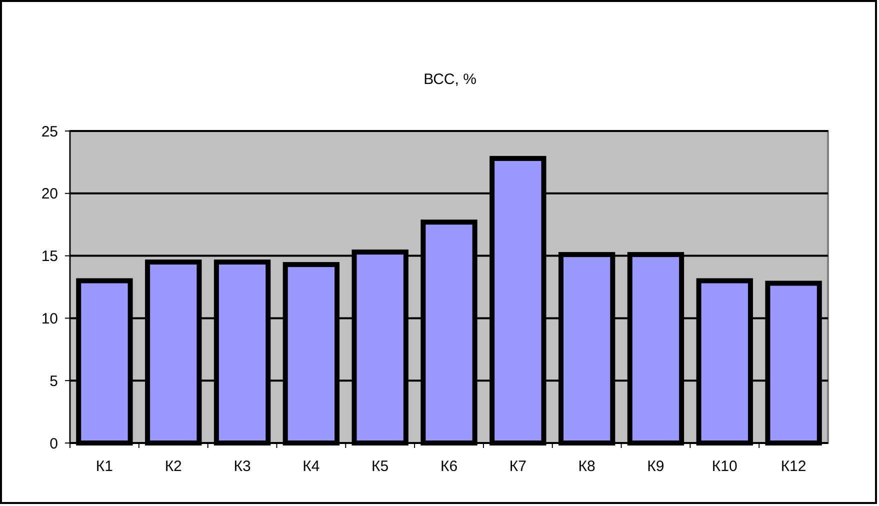  I want to click on x-tick-label: К6, so click(449, 466).